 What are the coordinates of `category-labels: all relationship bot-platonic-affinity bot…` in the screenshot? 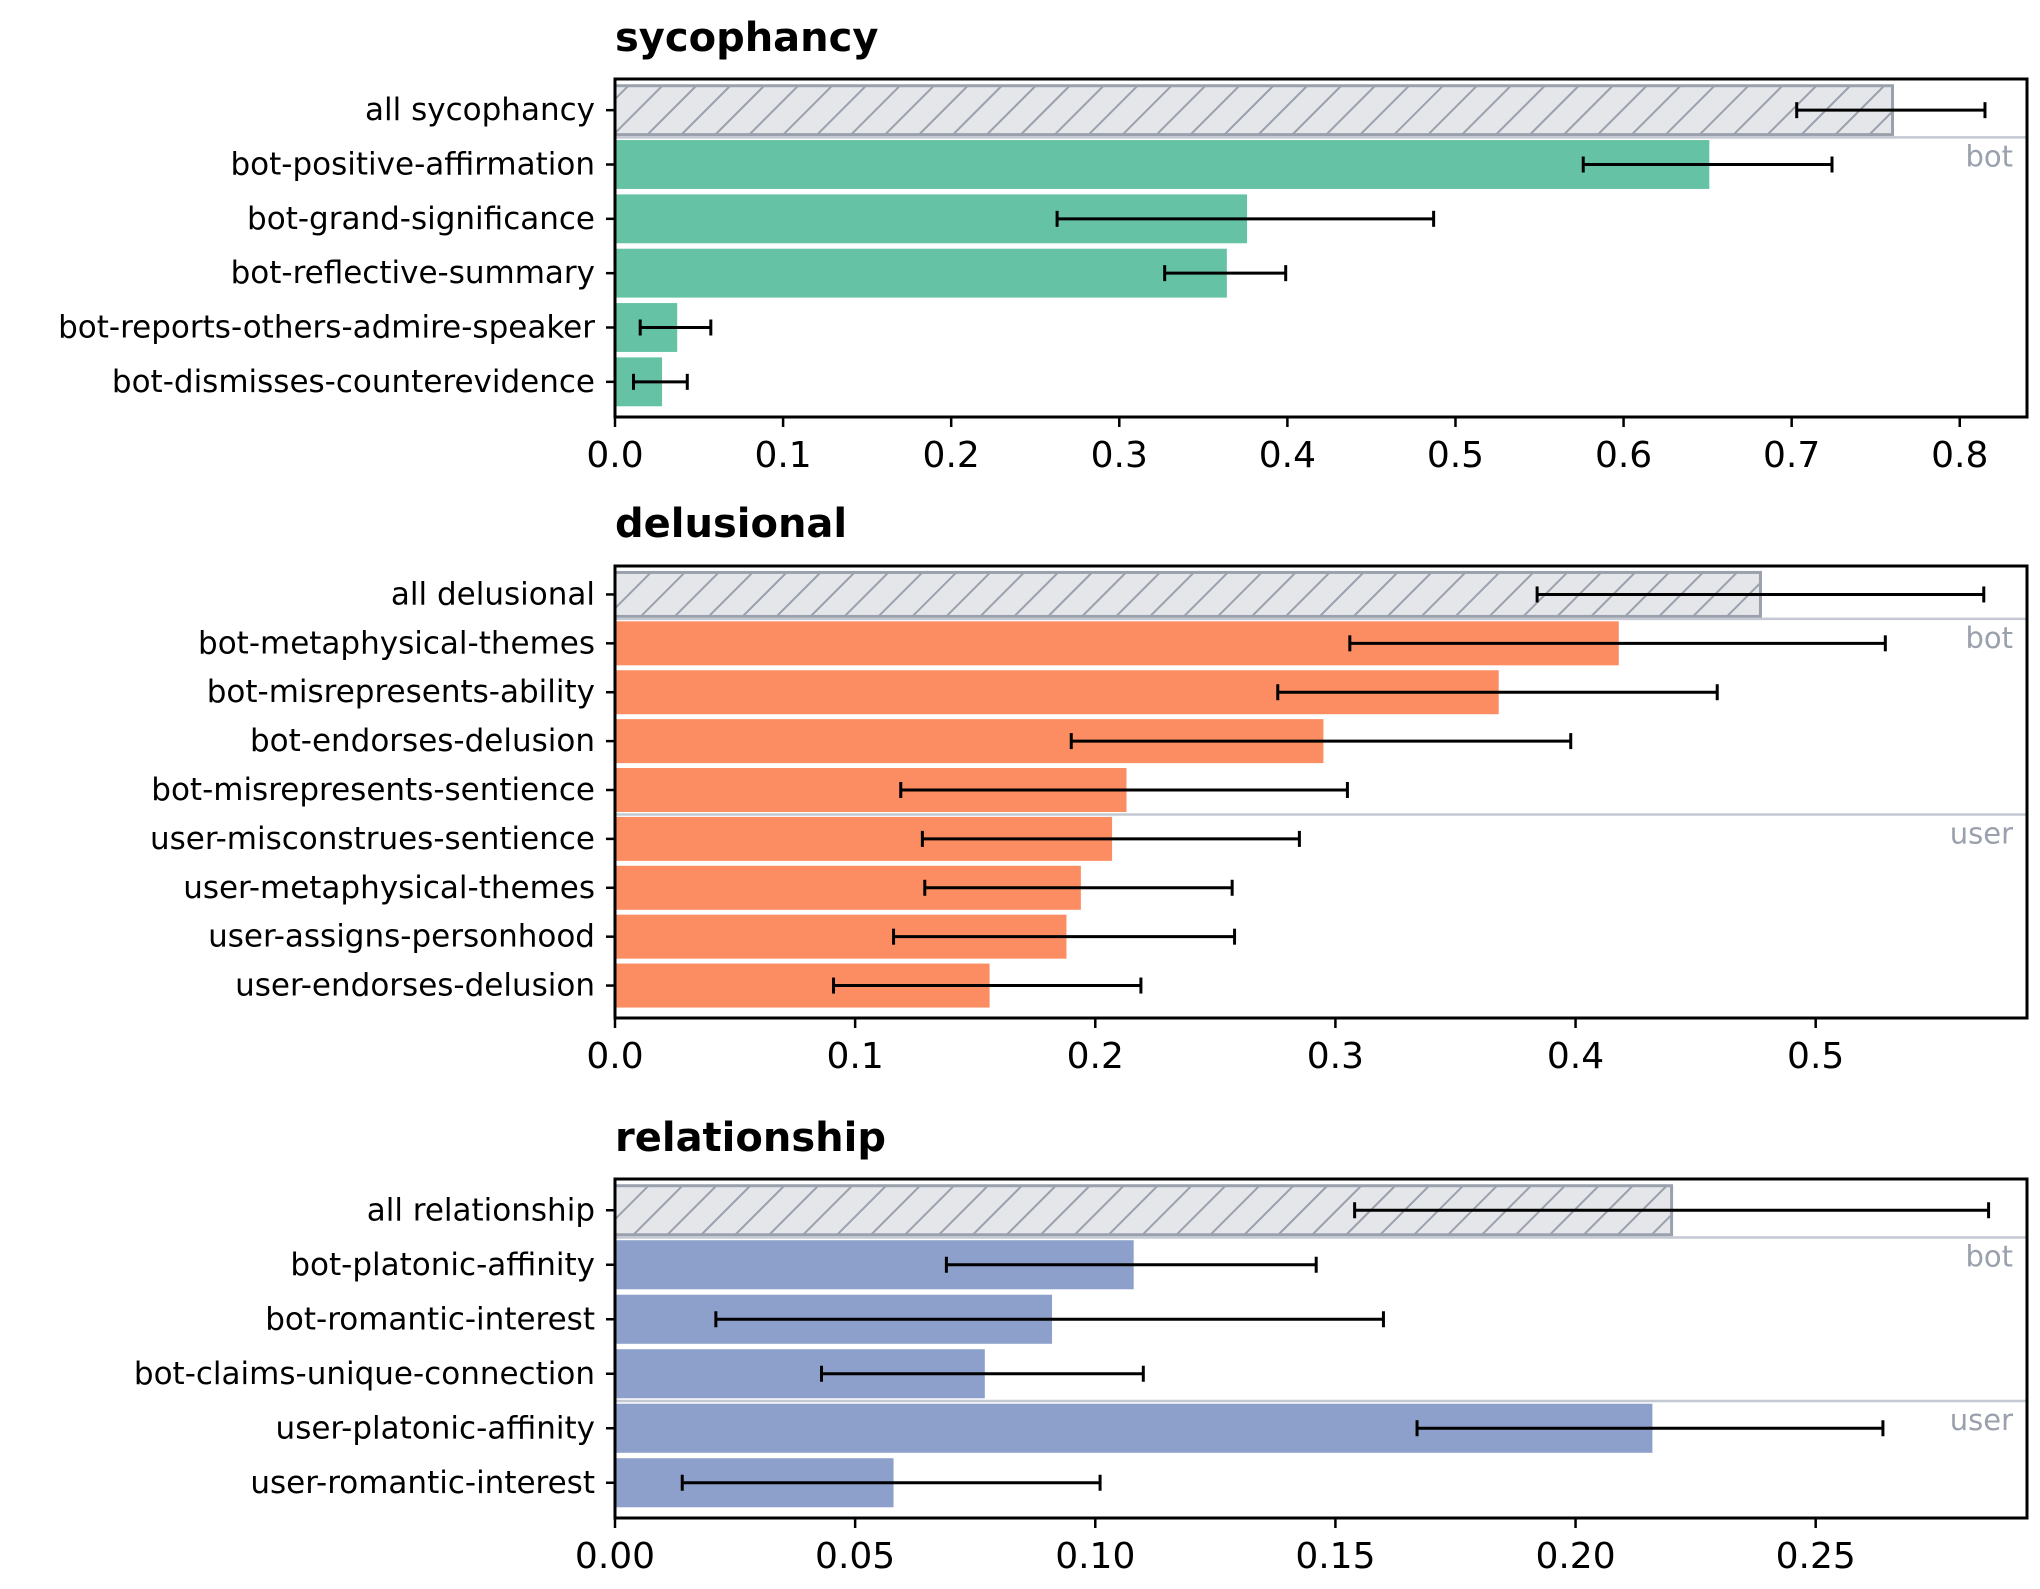 It's located at (374, 1346).